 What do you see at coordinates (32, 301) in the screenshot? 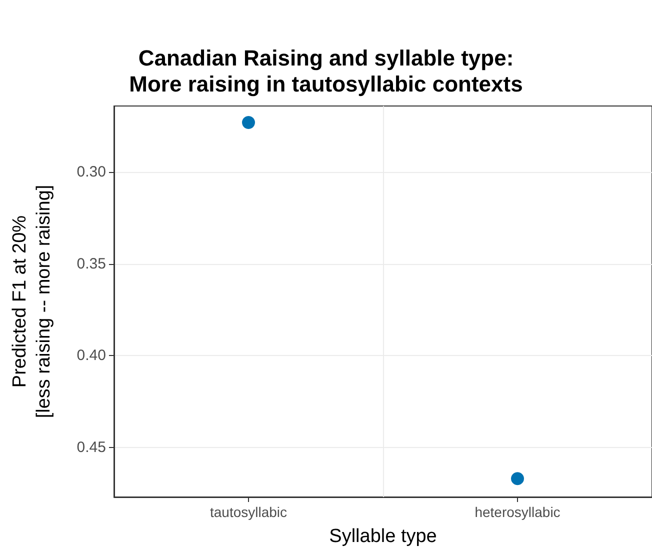
I see `y-axis-title: Predicted F1 at 20% [less raising -- more raising]` at bounding box center [32, 301].